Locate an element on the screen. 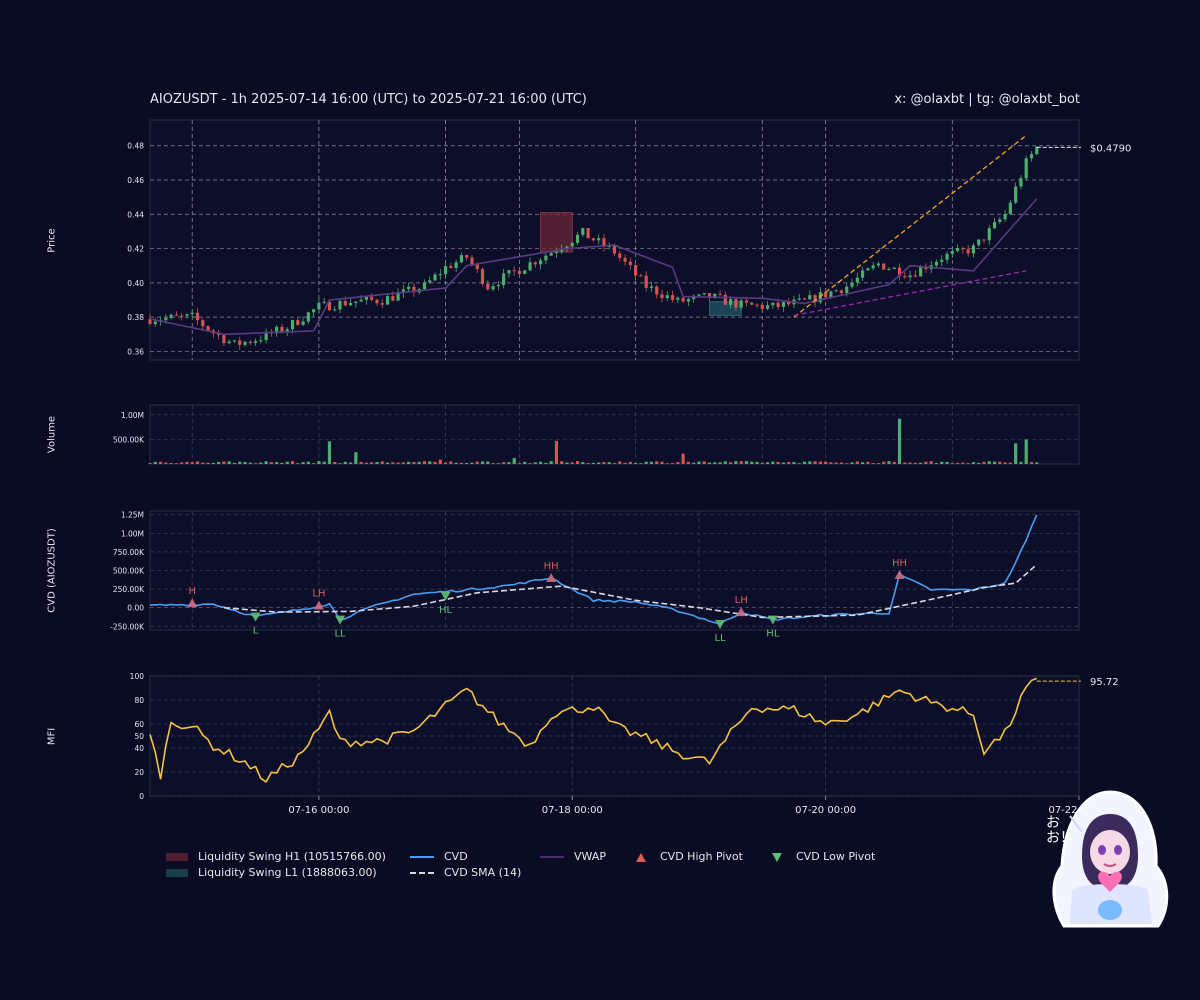 The width and height of the screenshot is (1200, 1000). mfi-ytick-label: 100 is located at coordinates (137, 676).